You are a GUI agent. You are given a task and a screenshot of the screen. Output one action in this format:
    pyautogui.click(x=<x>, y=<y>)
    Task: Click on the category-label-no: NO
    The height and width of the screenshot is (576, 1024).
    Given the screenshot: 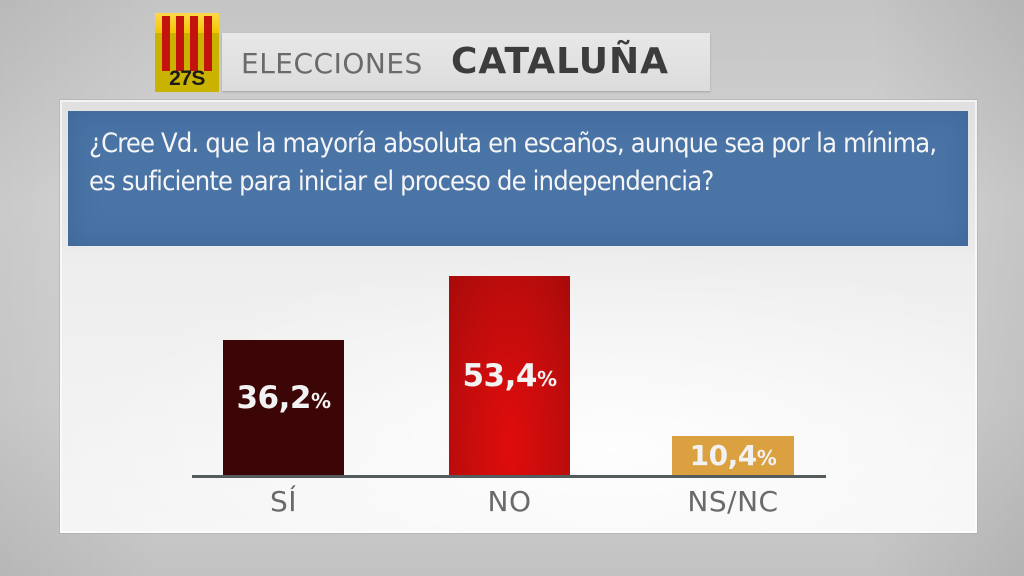 What is the action you would take?
    pyautogui.click(x=509, y=501)
    